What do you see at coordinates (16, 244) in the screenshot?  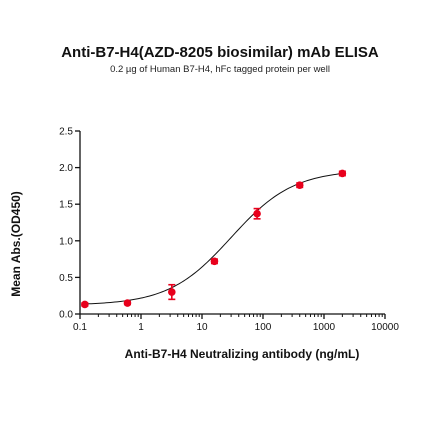 I see `y-axis-label: Mean Abs.(OD450)` at bounding box center [16, 244].